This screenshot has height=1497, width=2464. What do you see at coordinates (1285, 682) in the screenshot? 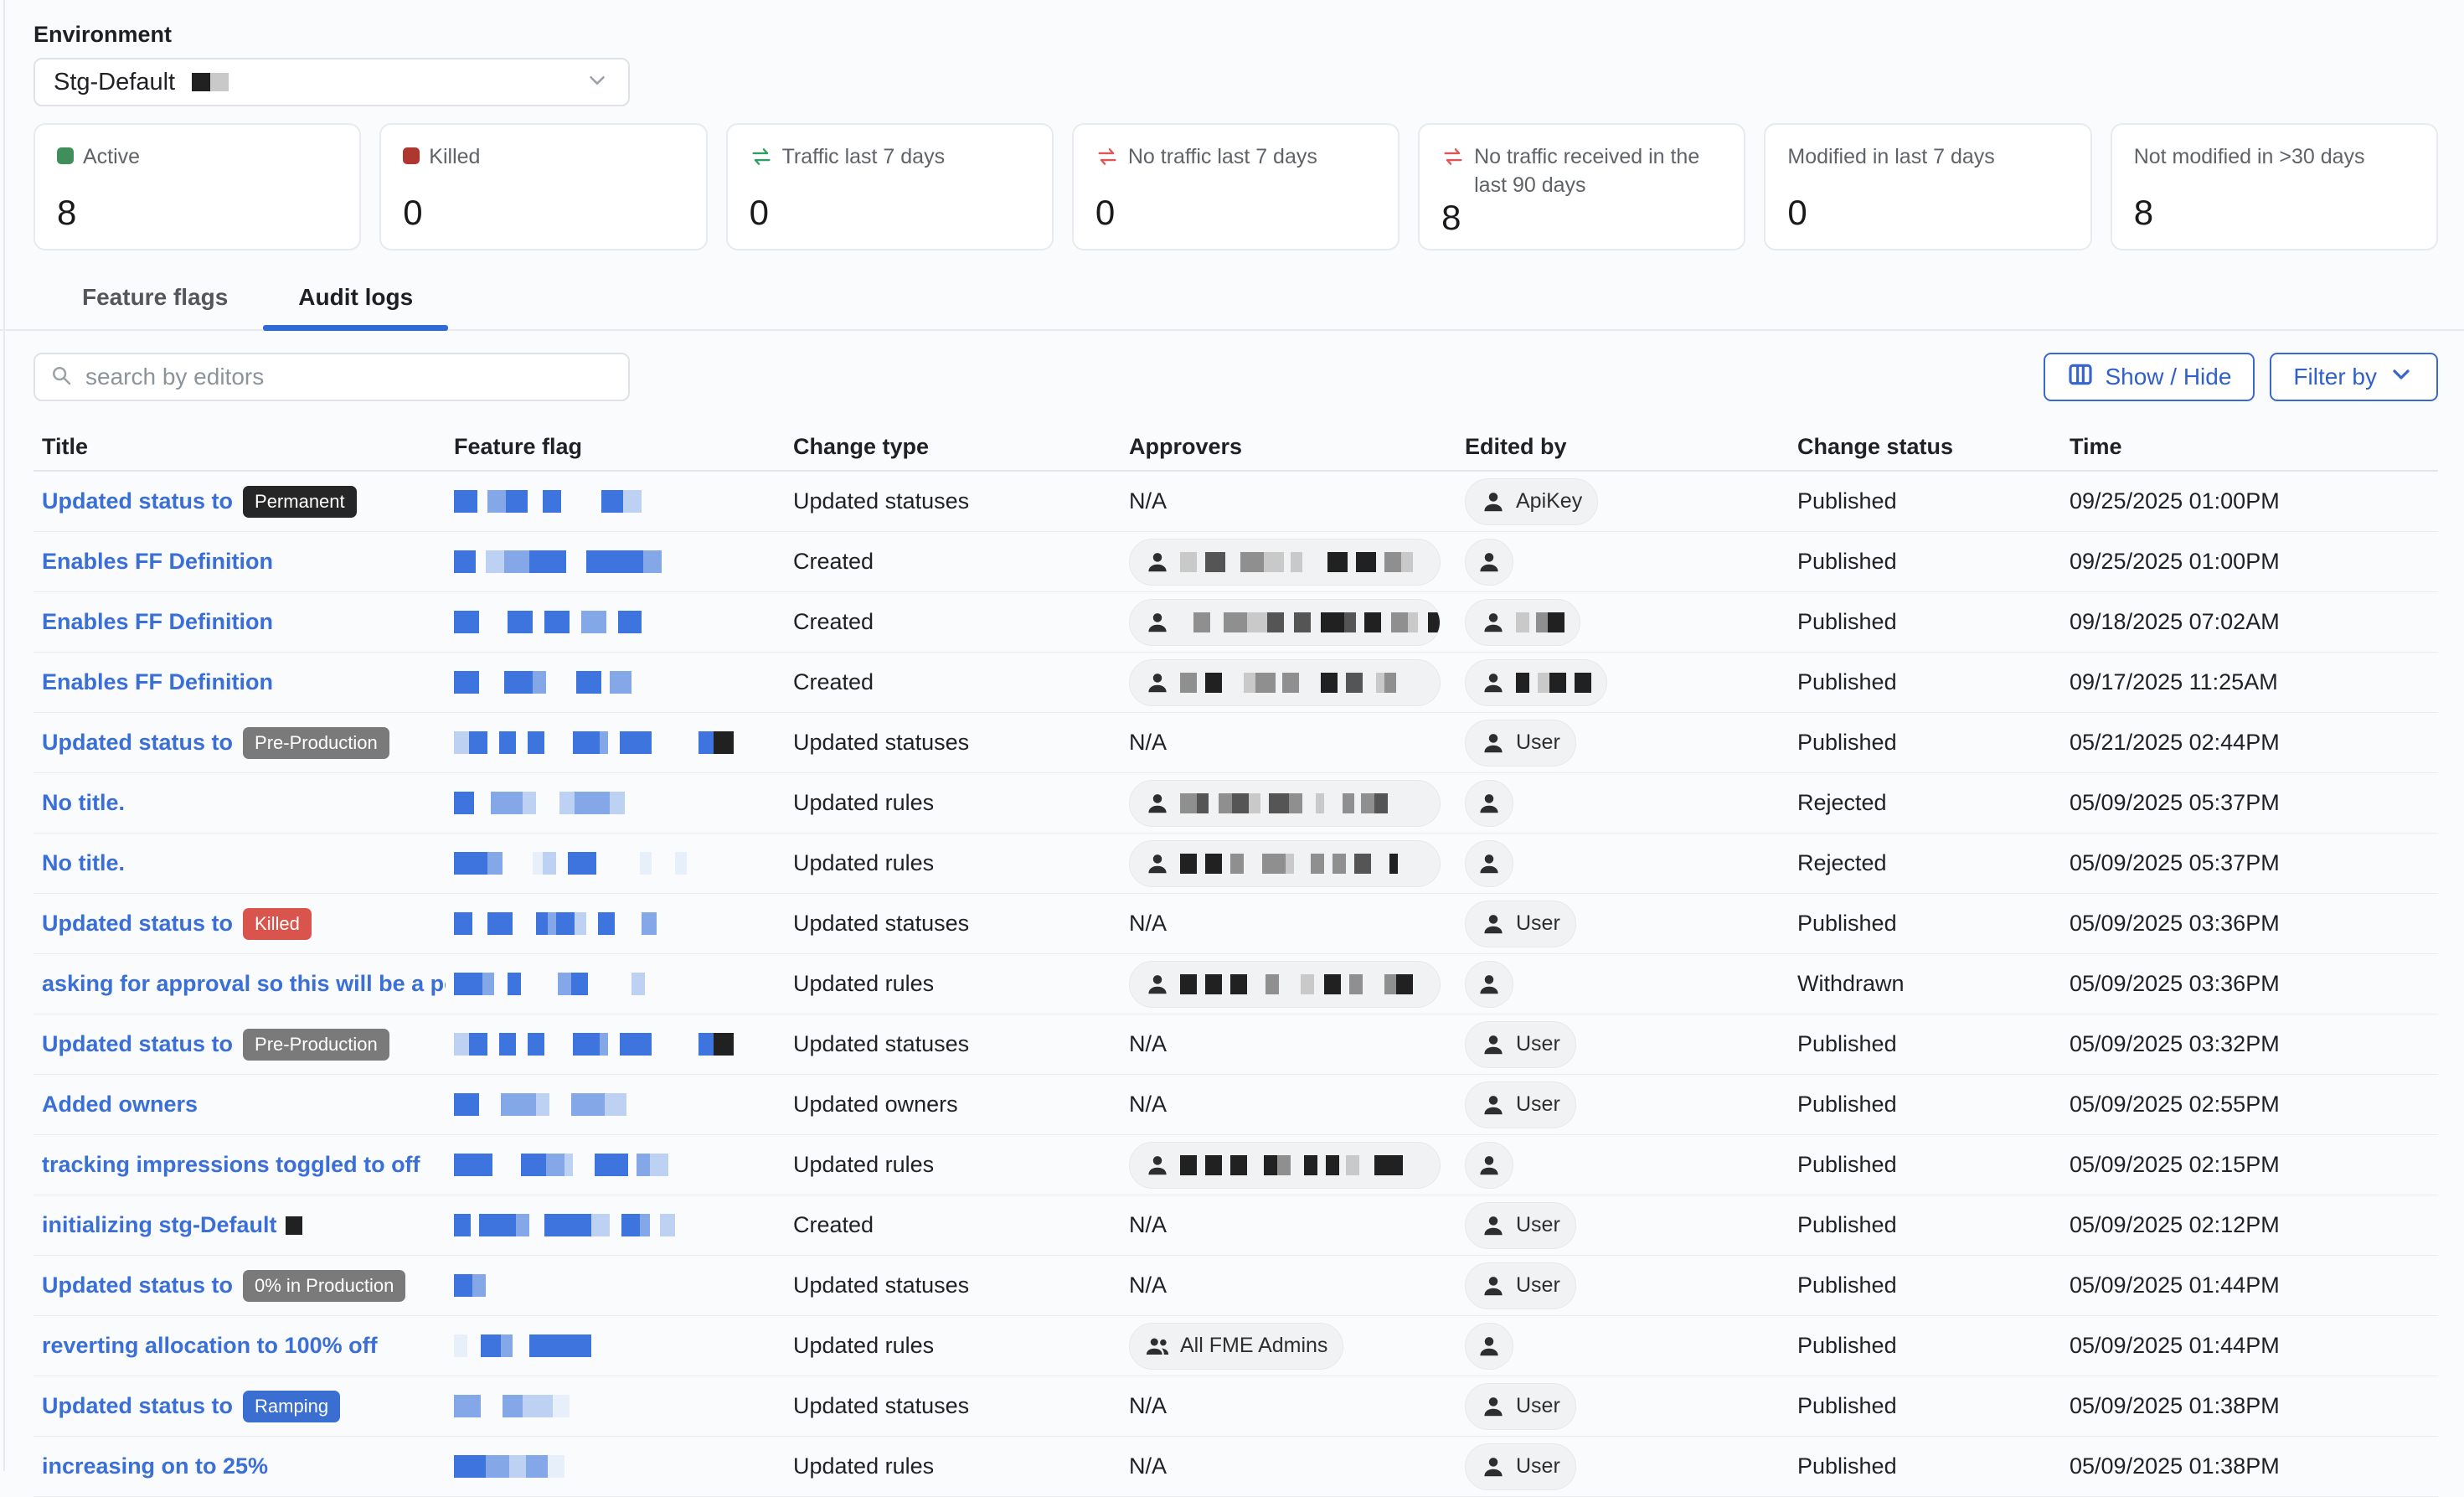
I see `approver-pill` at bounding box center [1285, 682].